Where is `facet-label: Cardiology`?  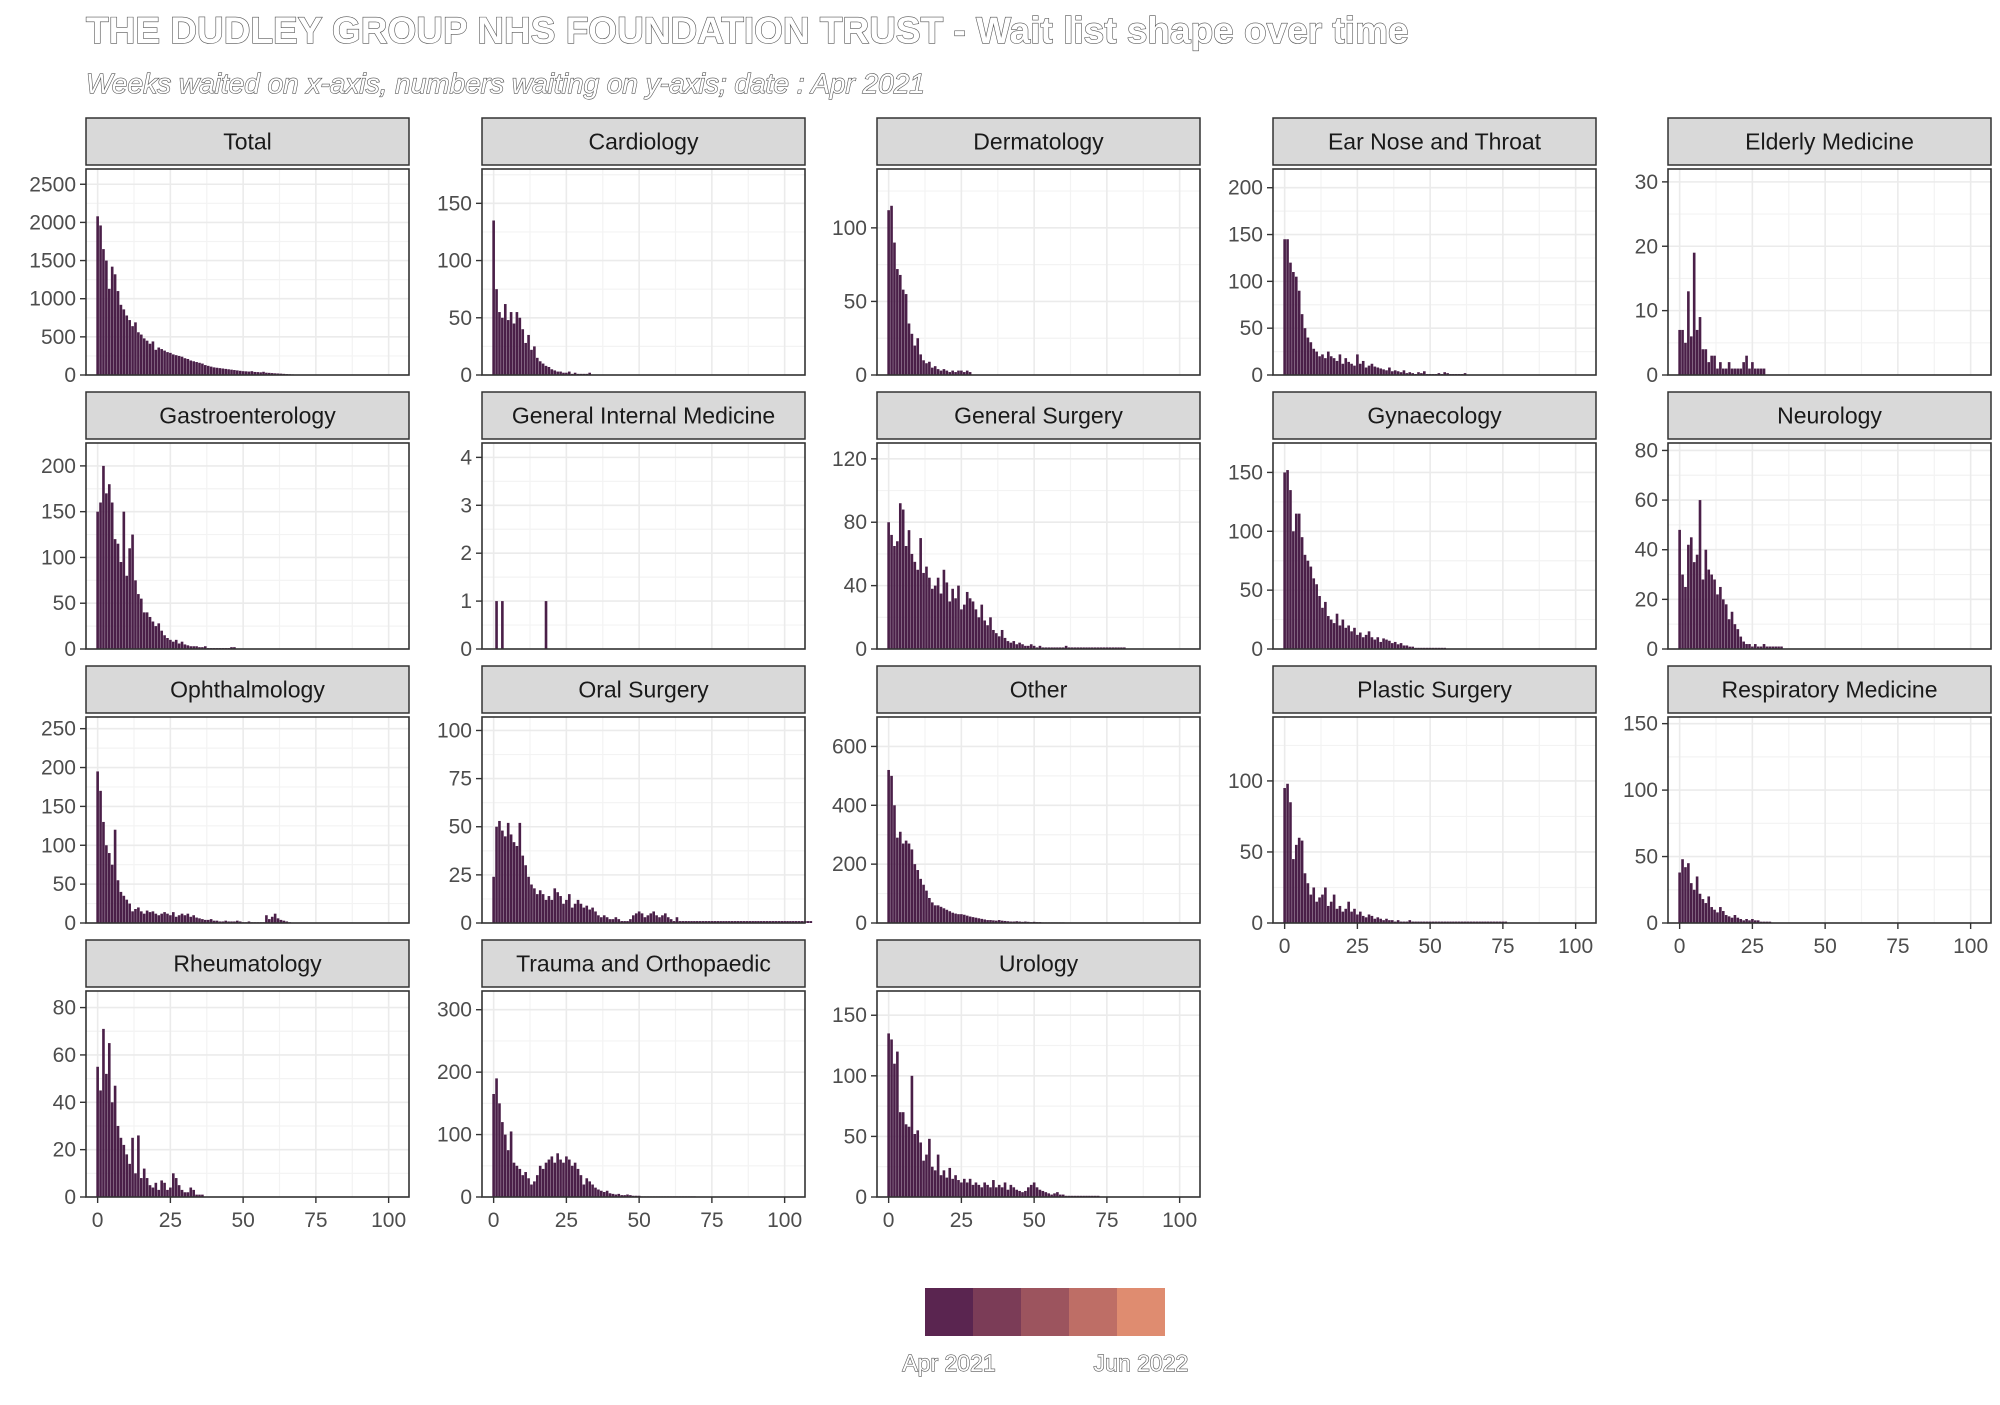 facet-label: Cardiology is located at coordinates (644, 142).